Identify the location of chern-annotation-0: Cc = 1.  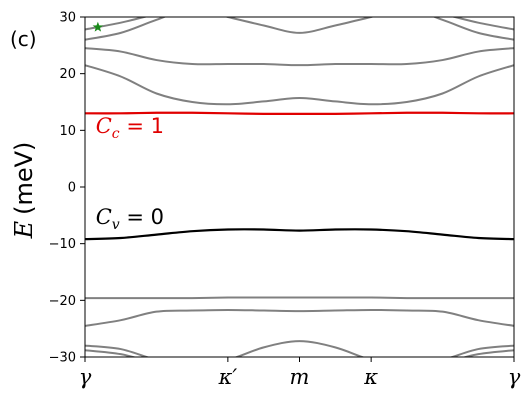
(130, 128).